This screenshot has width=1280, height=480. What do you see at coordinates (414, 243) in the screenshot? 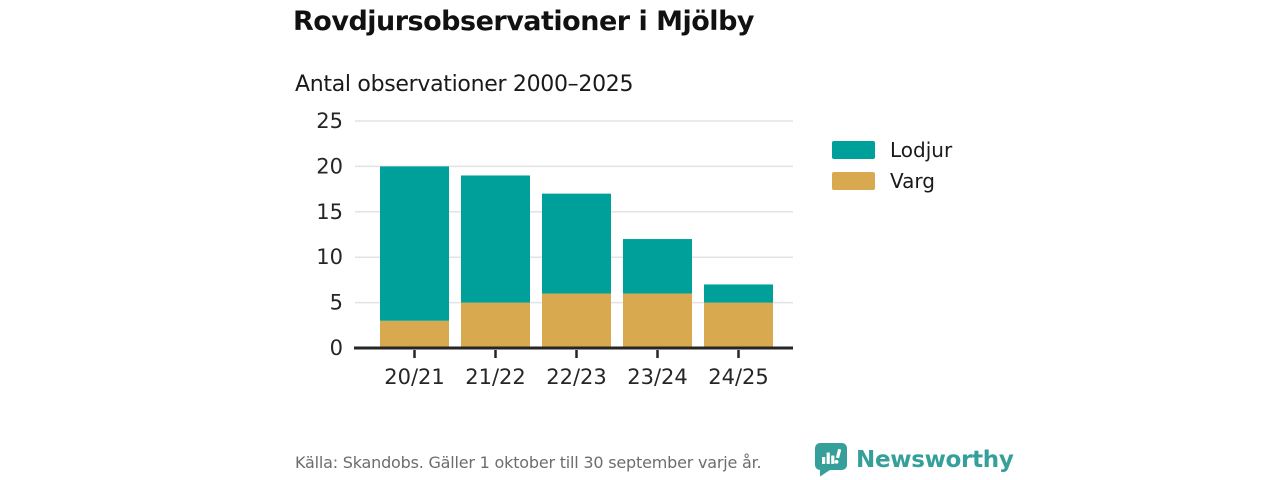
I see `bar-segment-lodjur-20/21` at bounding box center [414, 243].